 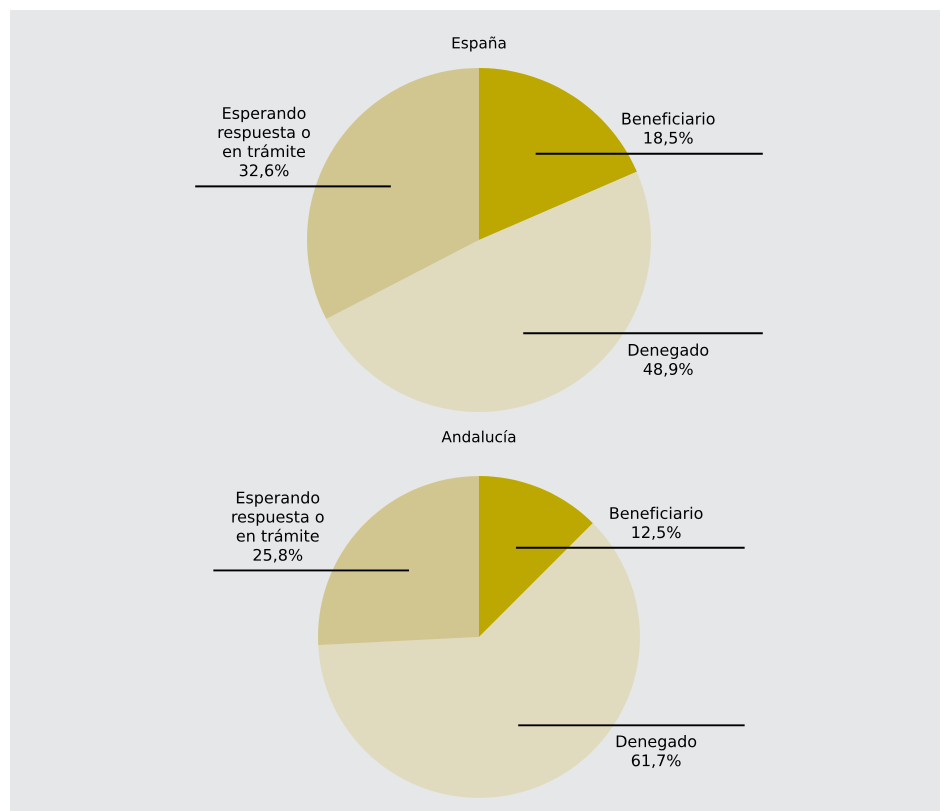 I want to click on data-label: 18,5%, so click(x=668, y=139).